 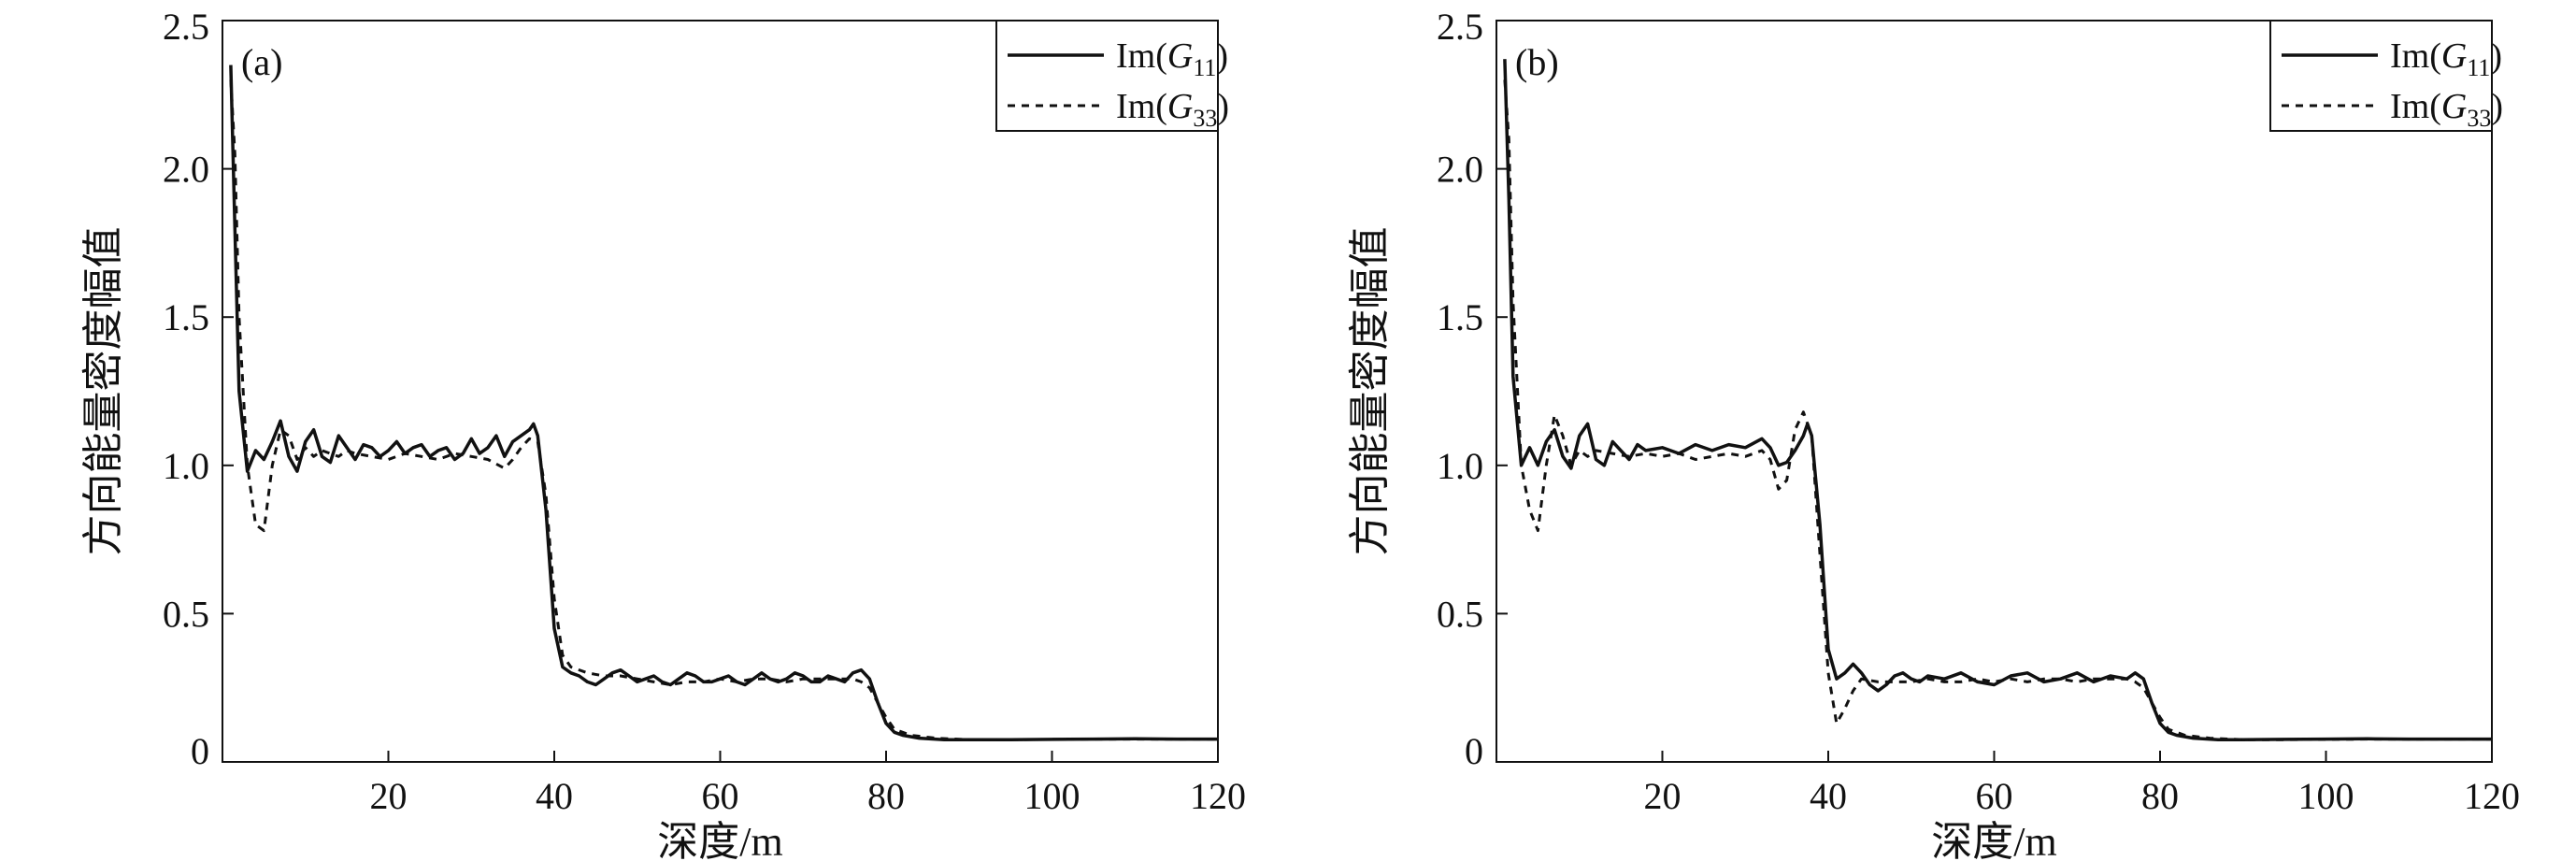 What do you see at coordinates (1537, 62) in the screenshot?
I see `panel-label: (b)` at bounding box center [1537, 62].